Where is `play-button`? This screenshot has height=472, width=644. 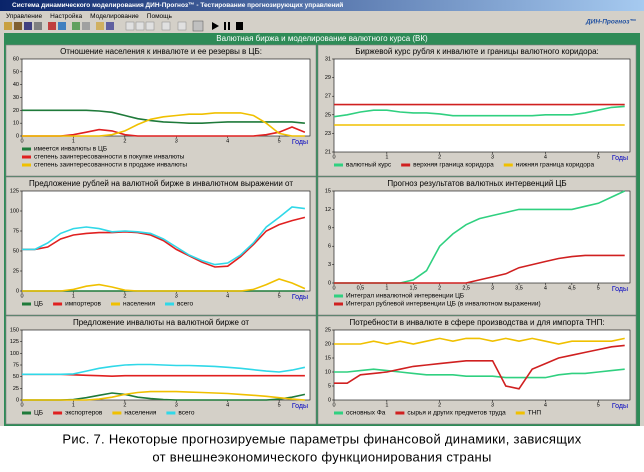
play-button is located at coordinates (215, 26).